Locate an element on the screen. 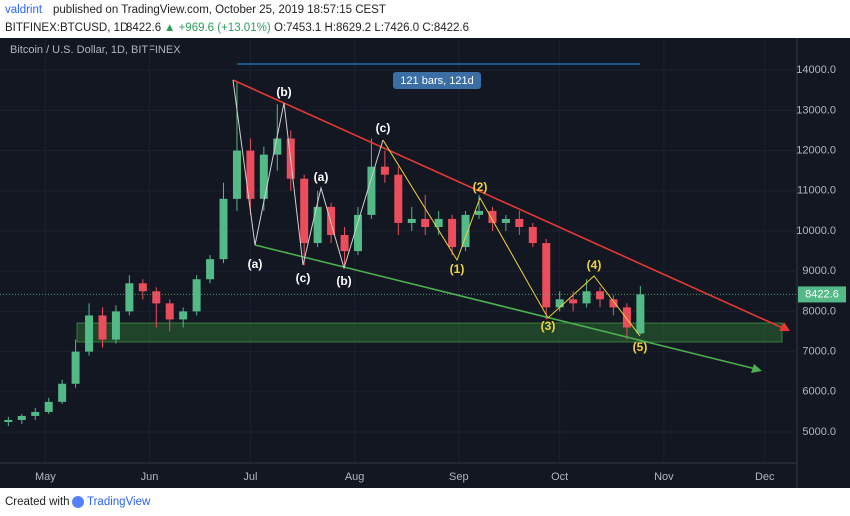 This screenshot has width=850, height=516. support-zone is located at coordinates (429, 332).